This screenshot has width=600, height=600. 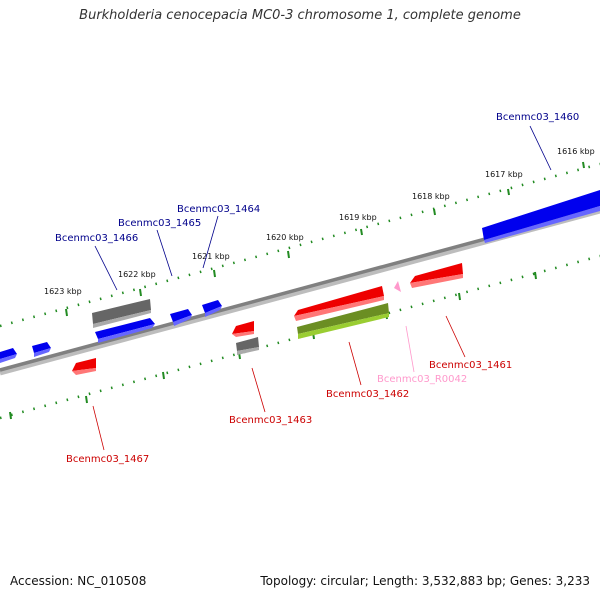 I want to click on gene-feature-fwd-b-shade, so click(x=8, y=358).